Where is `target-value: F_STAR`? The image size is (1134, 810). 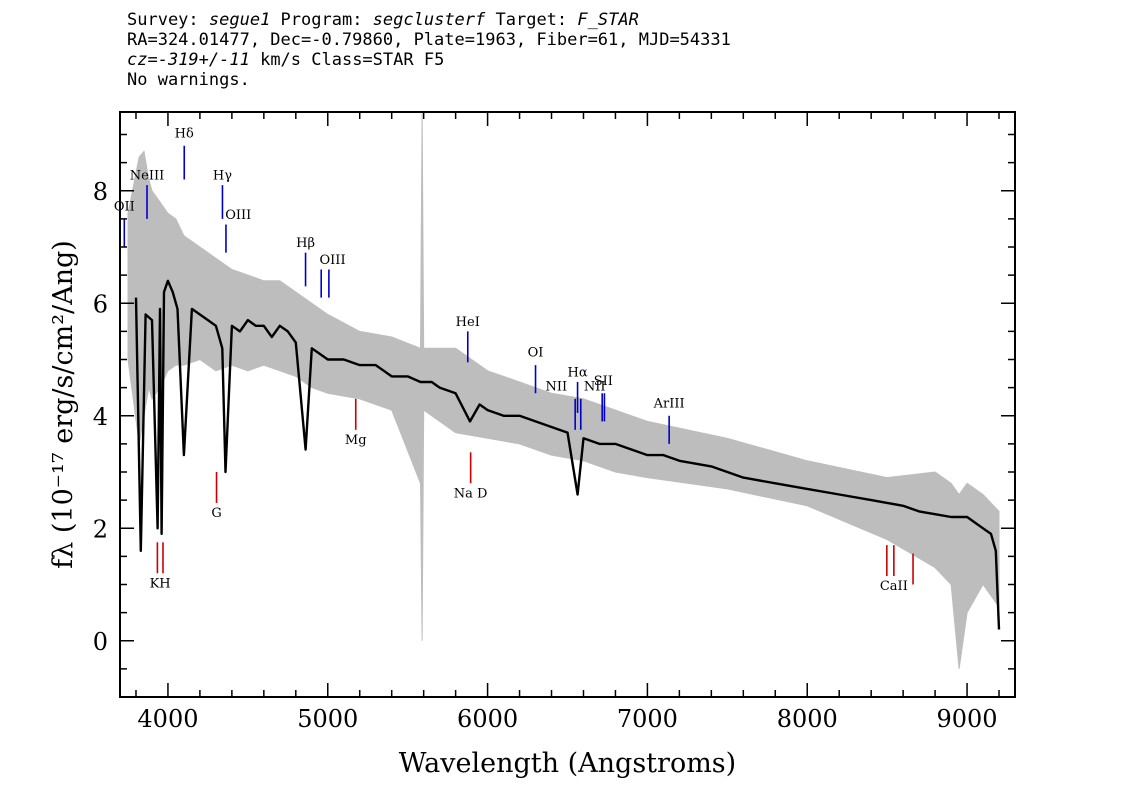
target-value: F_STAR is located at coordinates (608, 20).